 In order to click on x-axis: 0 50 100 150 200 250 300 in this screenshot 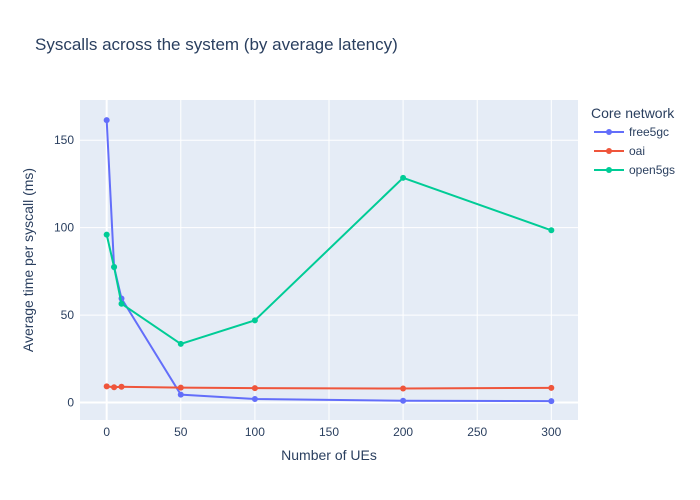, I will do `click(332, 432)`.